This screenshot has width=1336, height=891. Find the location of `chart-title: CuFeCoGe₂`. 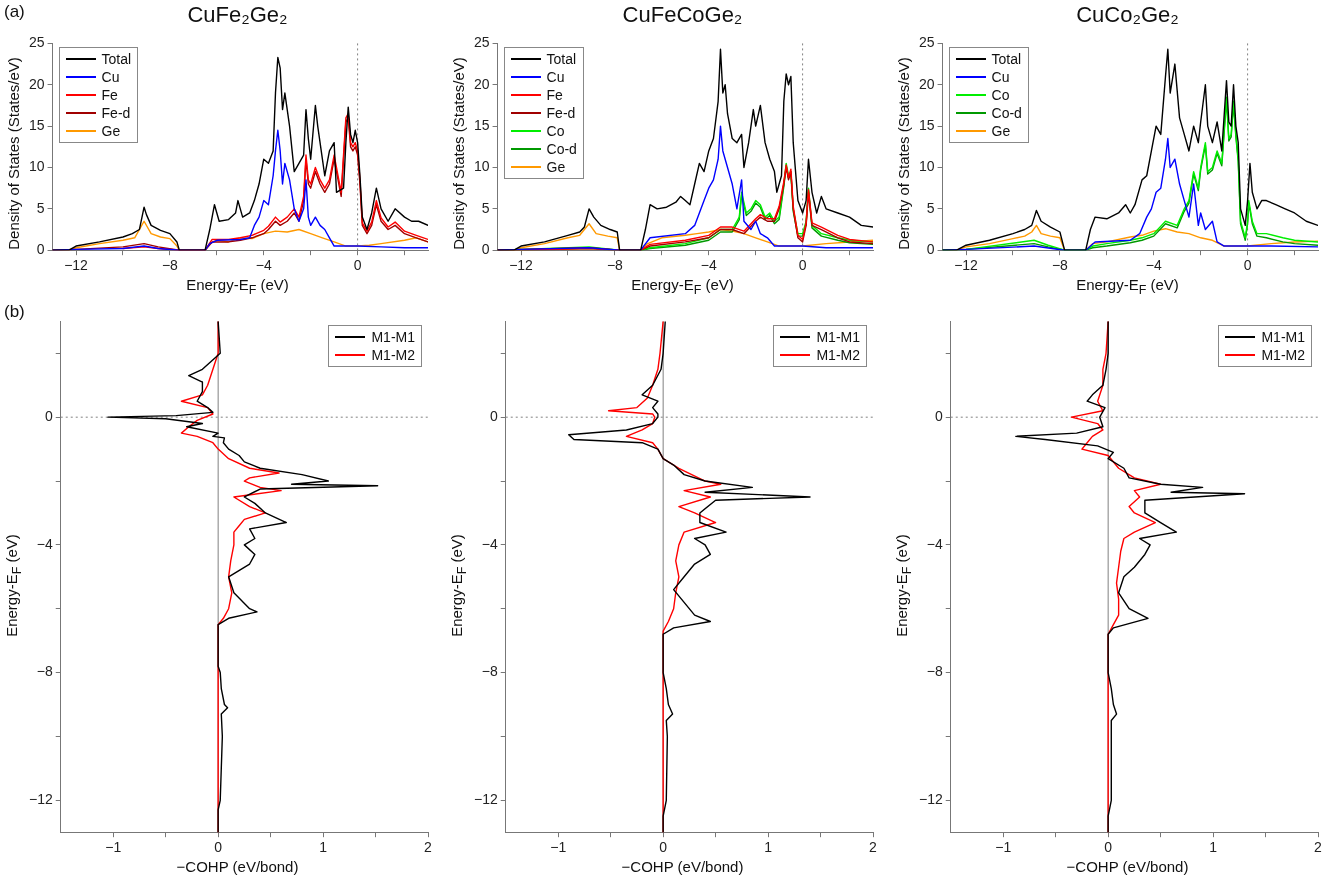

chart-title: CuFeCoGe₂ is located at coordinates (682, 15).